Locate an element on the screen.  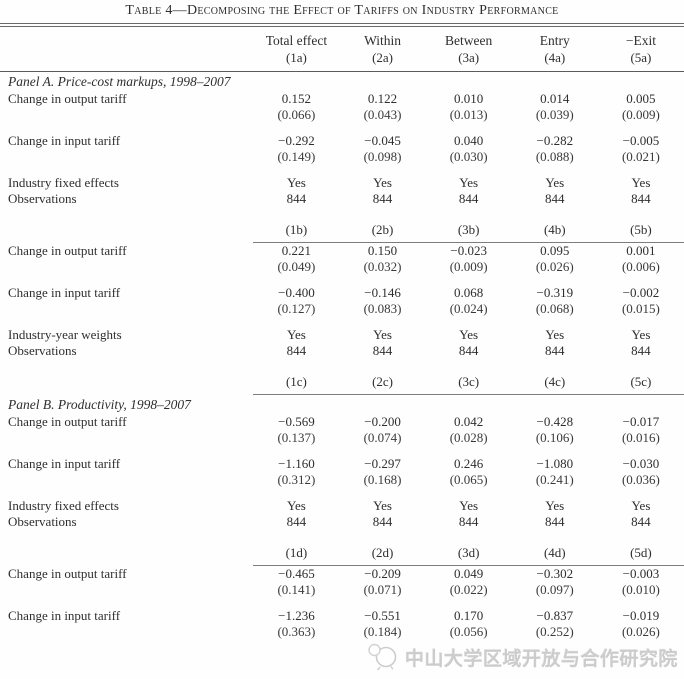
standard-error-cell: (0.149) is located at coordinates (296, 156).